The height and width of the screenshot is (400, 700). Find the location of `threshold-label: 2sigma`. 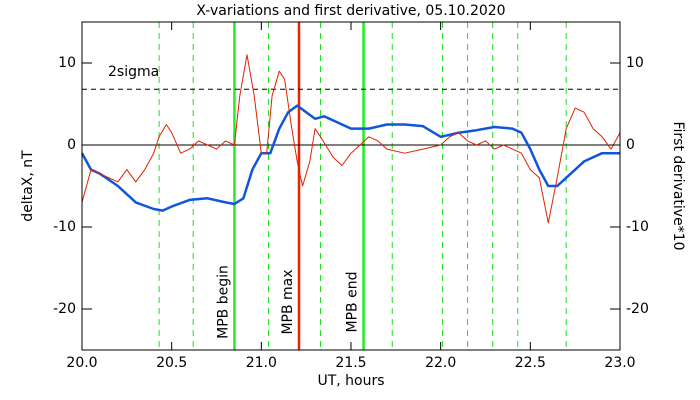

threshold-label: 2sigma is located at coordinates (133, 72).